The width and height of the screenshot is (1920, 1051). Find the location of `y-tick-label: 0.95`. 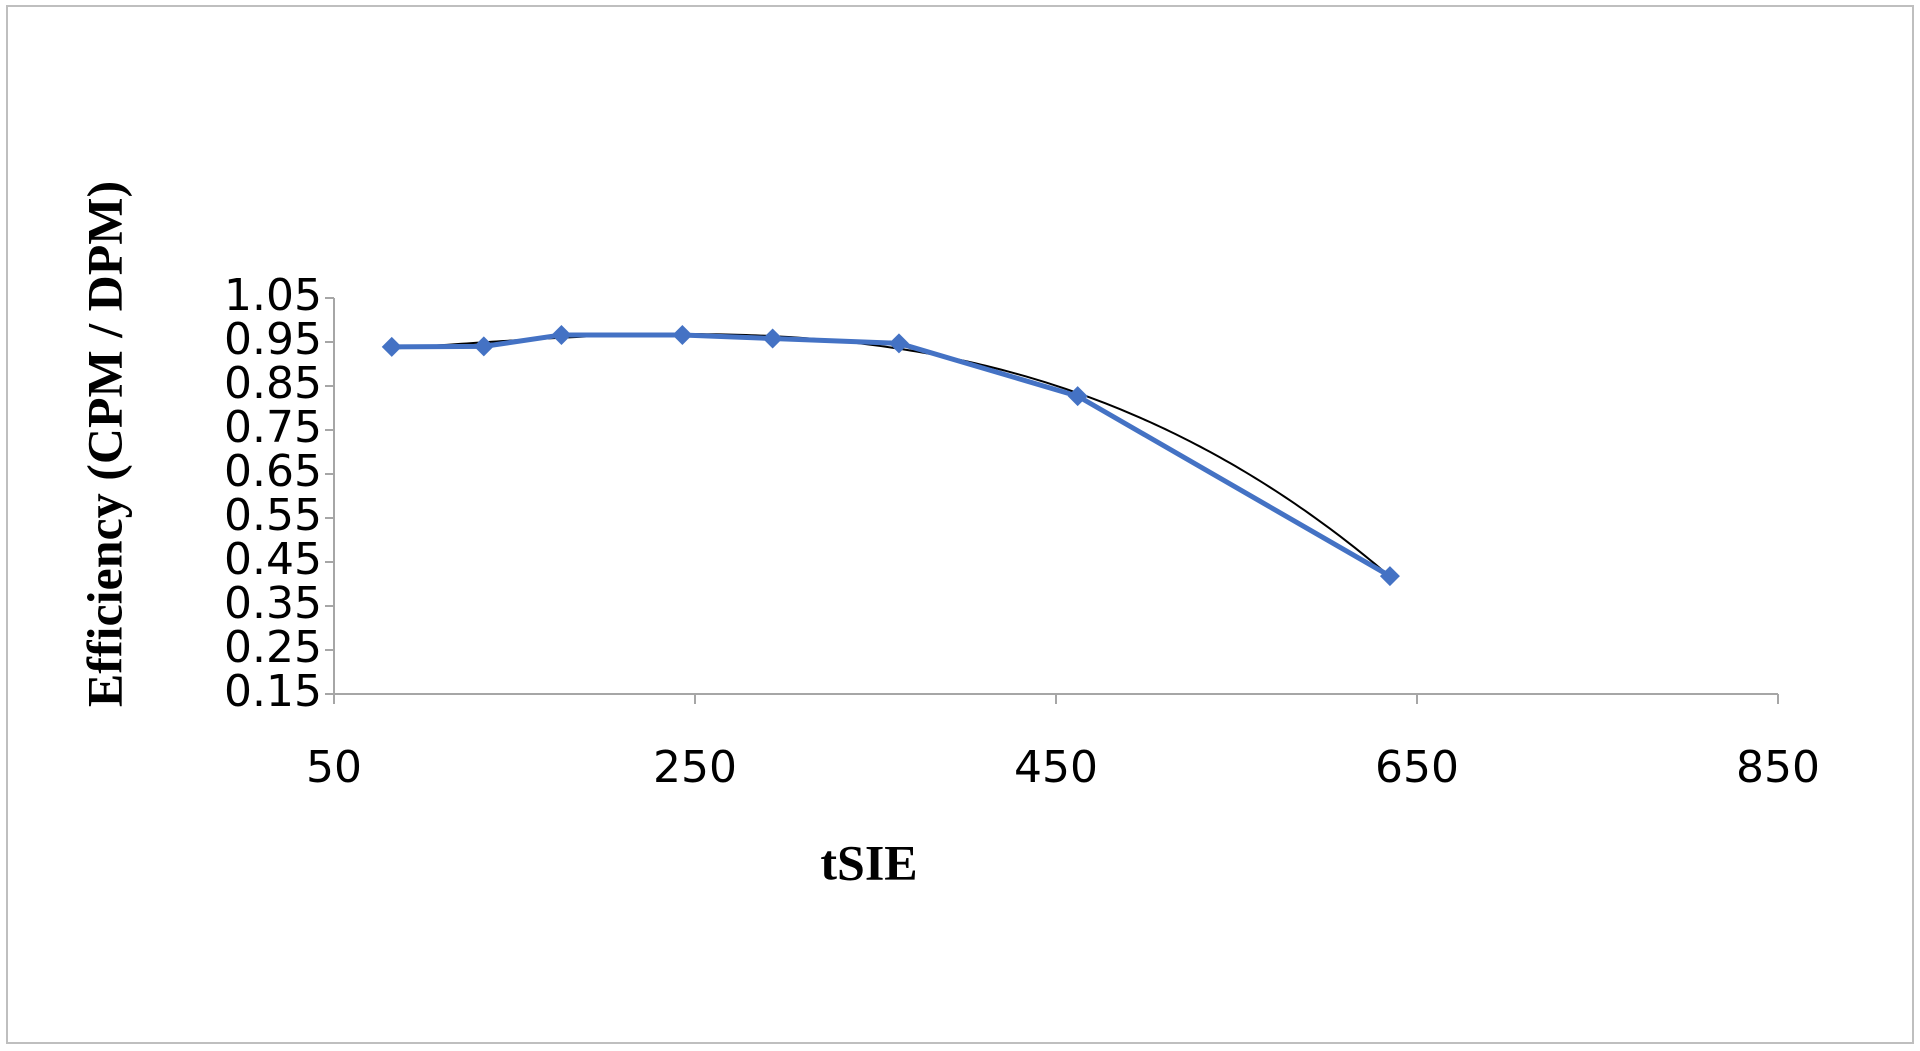

y-tick-label: 0.95 is located at coordinates (273, 339).